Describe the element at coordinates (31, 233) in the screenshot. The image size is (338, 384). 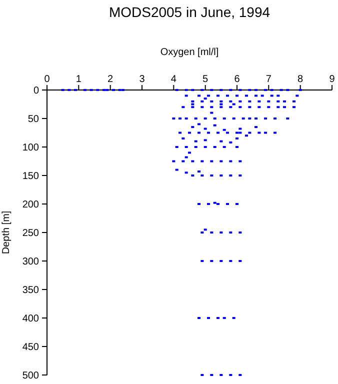
I see `y-tick-label: 250` at that location.